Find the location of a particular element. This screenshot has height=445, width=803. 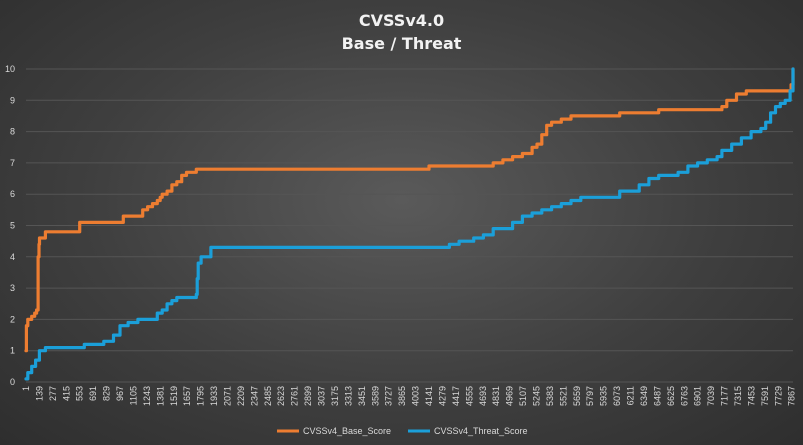

x-tick-label: 5935 is located at coordinates (604, 396).